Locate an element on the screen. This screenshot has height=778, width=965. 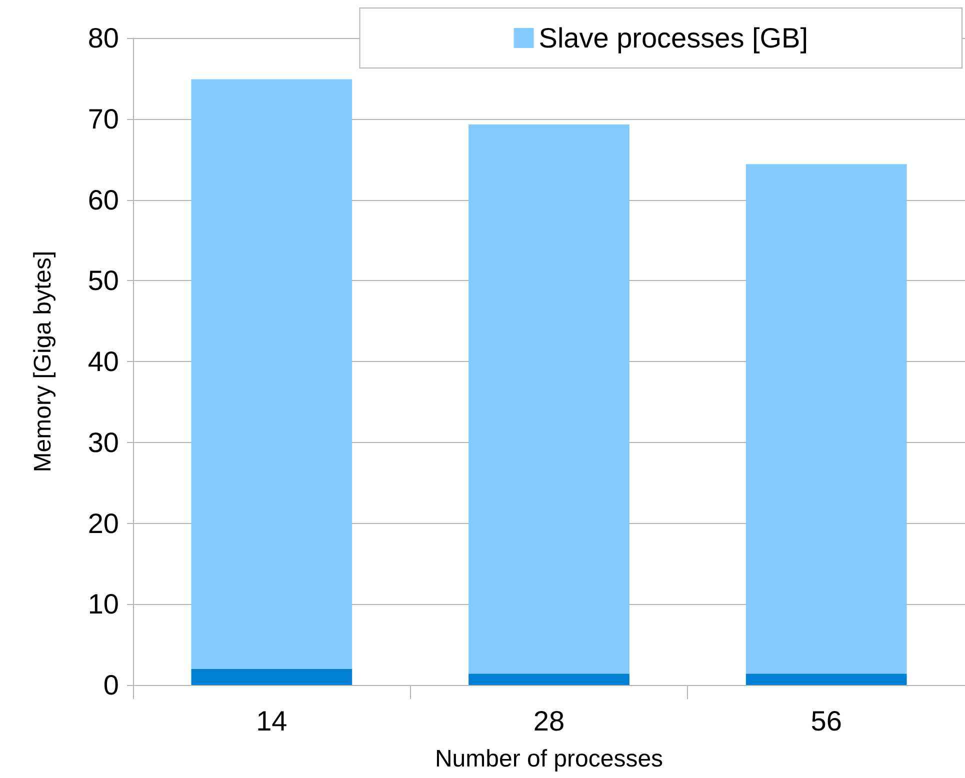
y-tick-label: 10 is located at coordinates (103, 604).